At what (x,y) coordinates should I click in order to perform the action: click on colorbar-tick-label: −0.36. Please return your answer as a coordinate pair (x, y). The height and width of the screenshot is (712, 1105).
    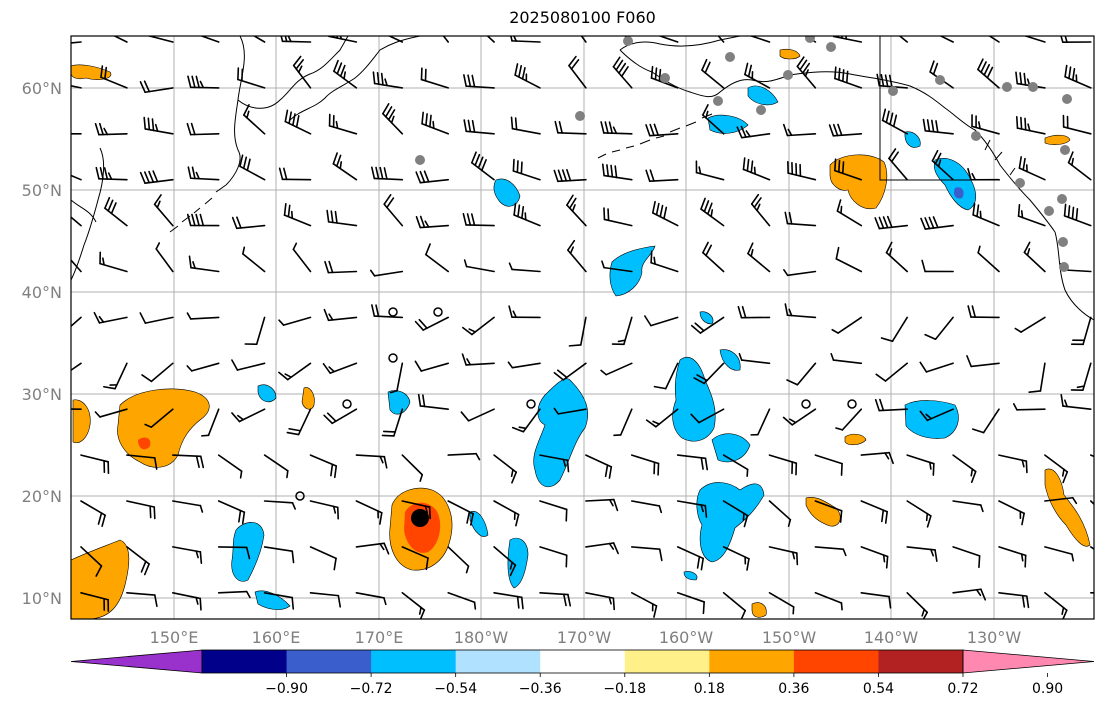
    Looking at the image, I should click on (540, 689).